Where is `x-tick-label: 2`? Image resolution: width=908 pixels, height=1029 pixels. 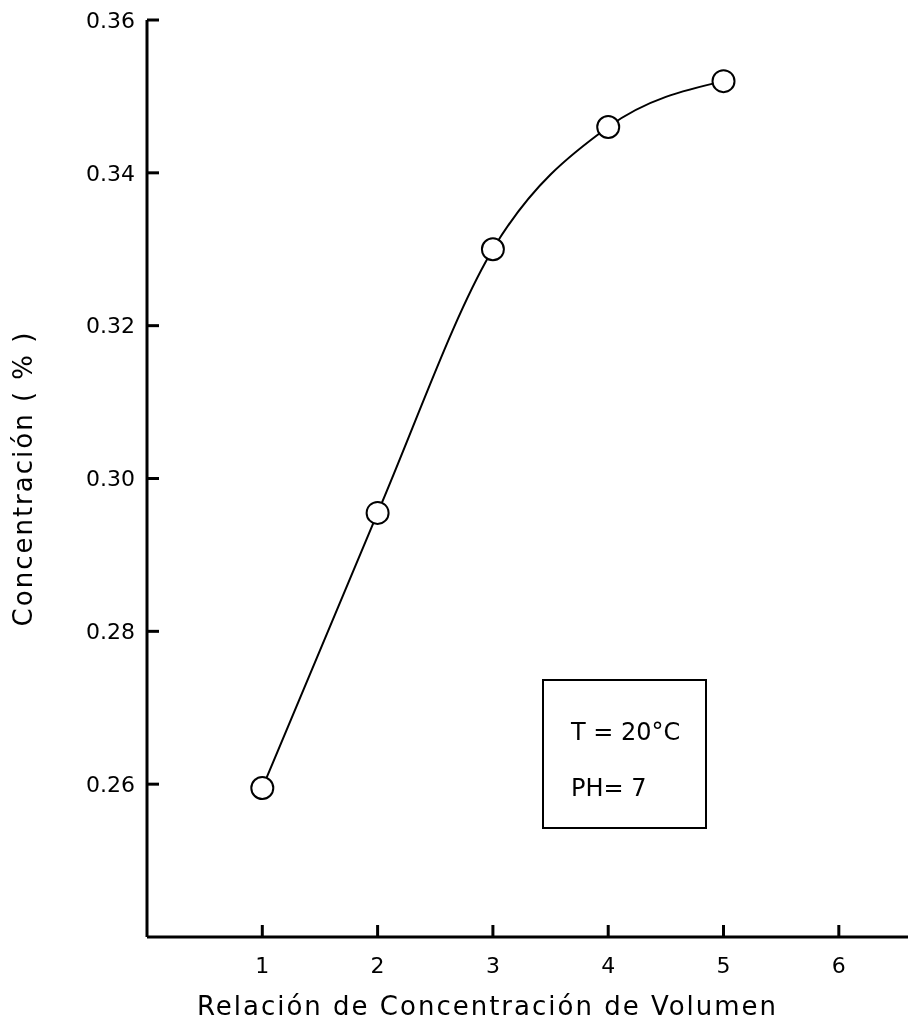
x-tick-label: 2 is located at coordinates (377, 965).